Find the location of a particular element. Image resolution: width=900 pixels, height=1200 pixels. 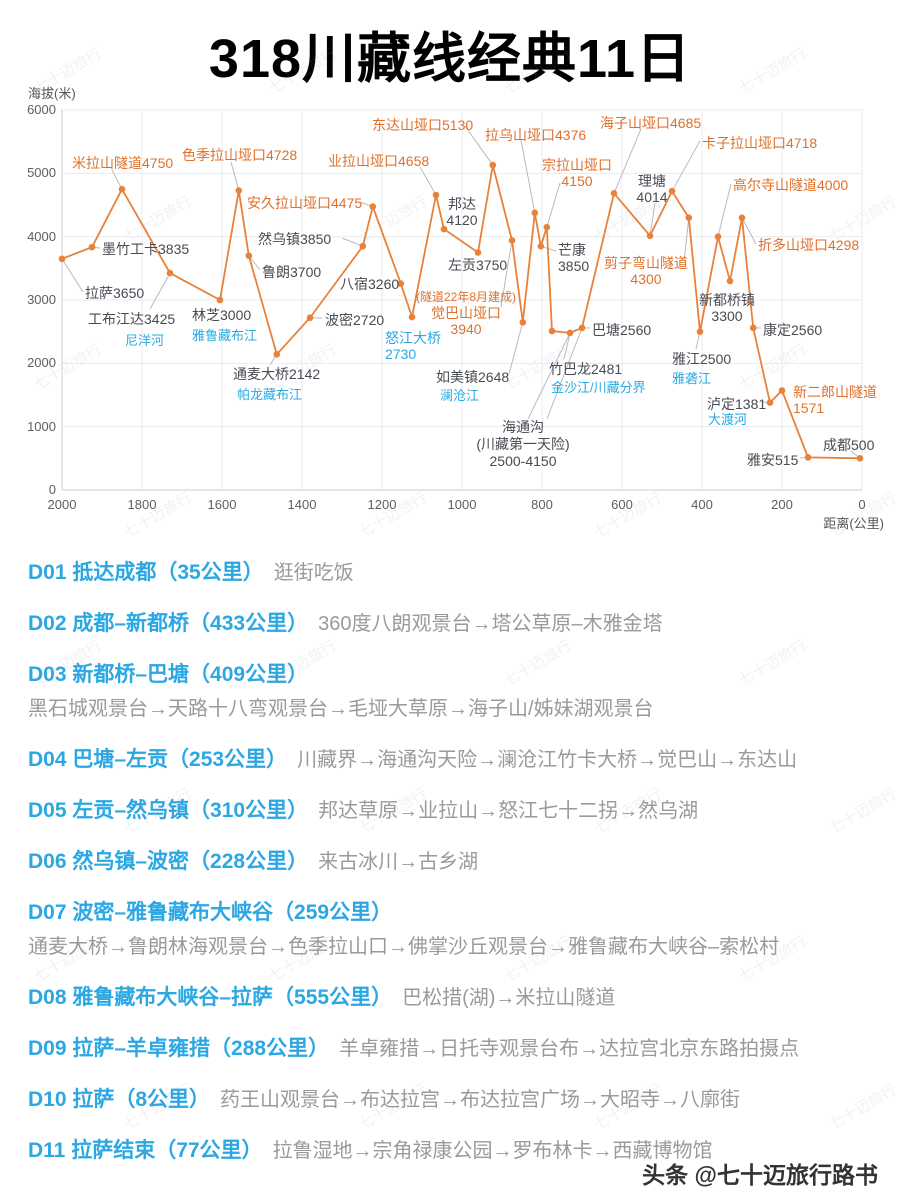

river-label: 雅砻江 is located at coordinates (692, 378).